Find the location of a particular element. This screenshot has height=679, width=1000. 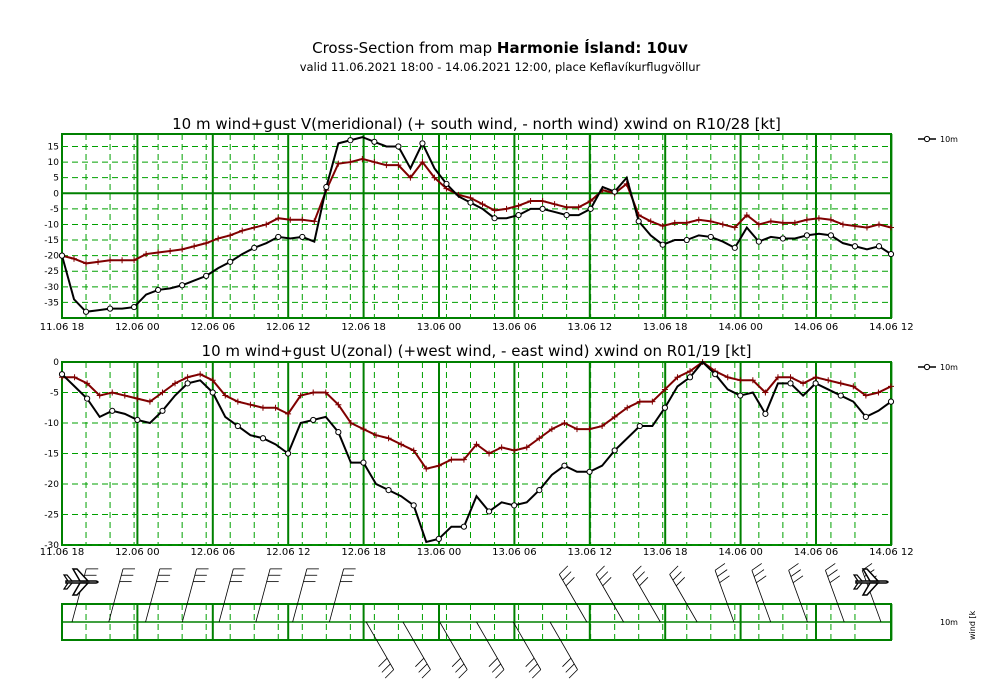

y-tick-label: -25 is located at coordinates (51, 272).